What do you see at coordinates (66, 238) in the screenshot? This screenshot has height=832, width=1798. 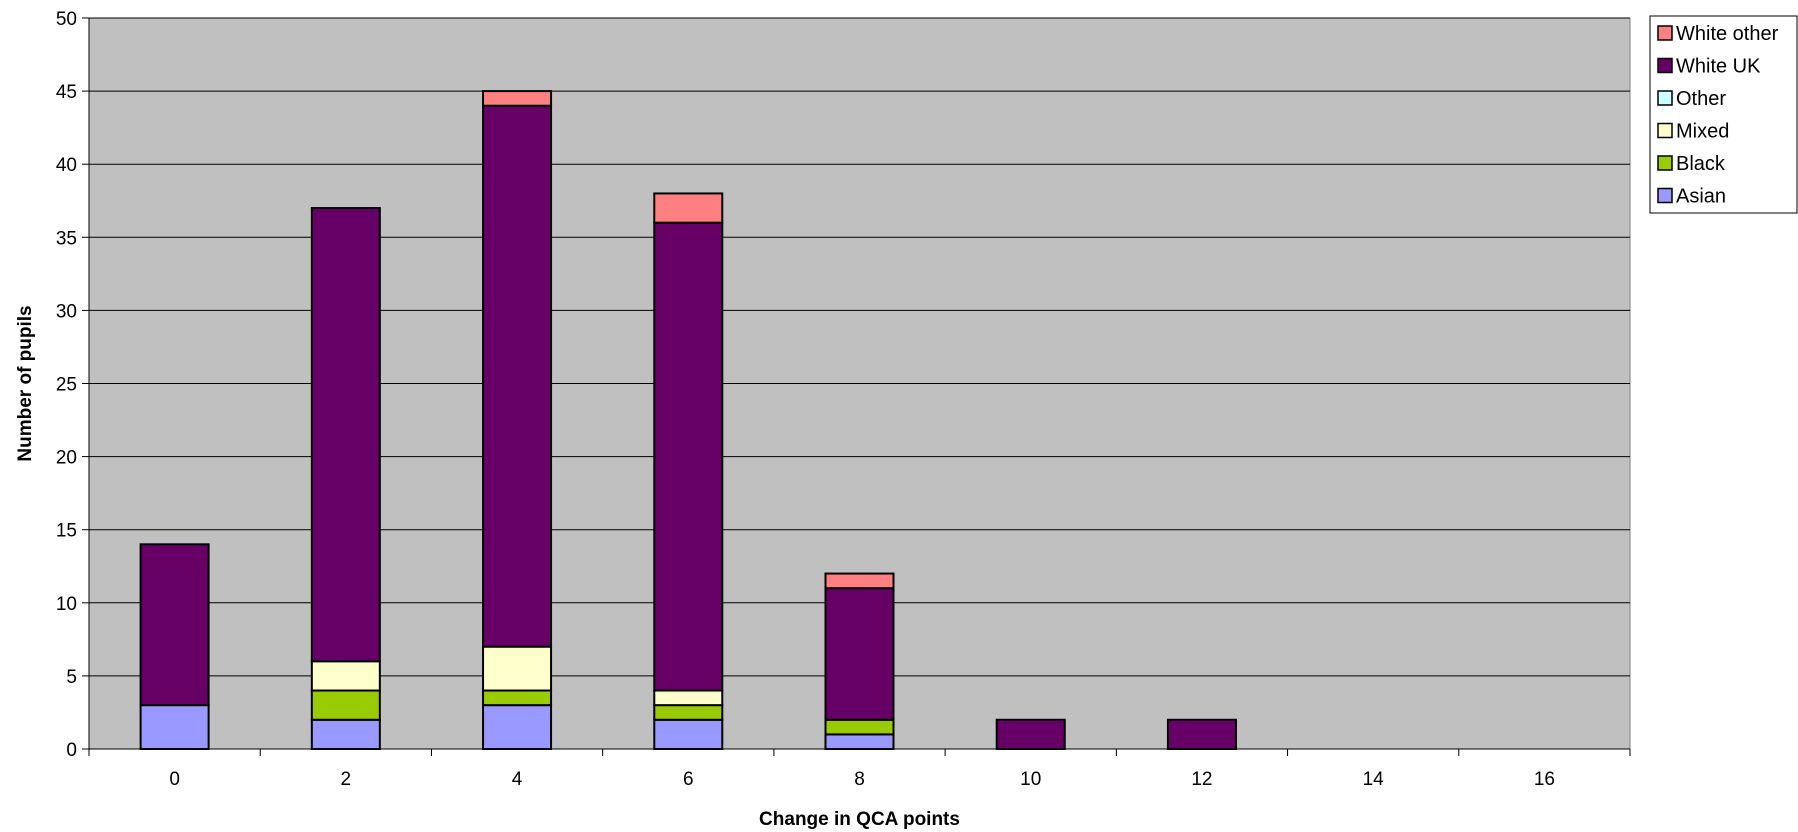 I see `y-tick-label: 35` at bounding box center [66, 238].